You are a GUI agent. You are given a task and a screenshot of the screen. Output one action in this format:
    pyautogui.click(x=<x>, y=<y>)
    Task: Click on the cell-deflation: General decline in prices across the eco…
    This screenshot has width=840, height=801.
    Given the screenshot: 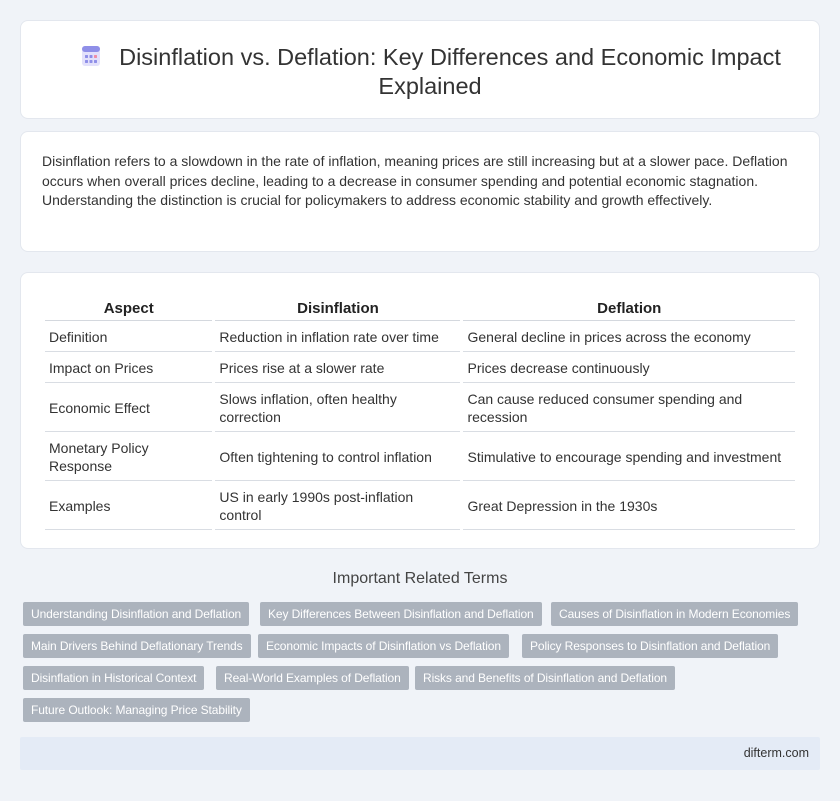 What is the action you would take?
    pyautogui.click(x=629, y=337)
    